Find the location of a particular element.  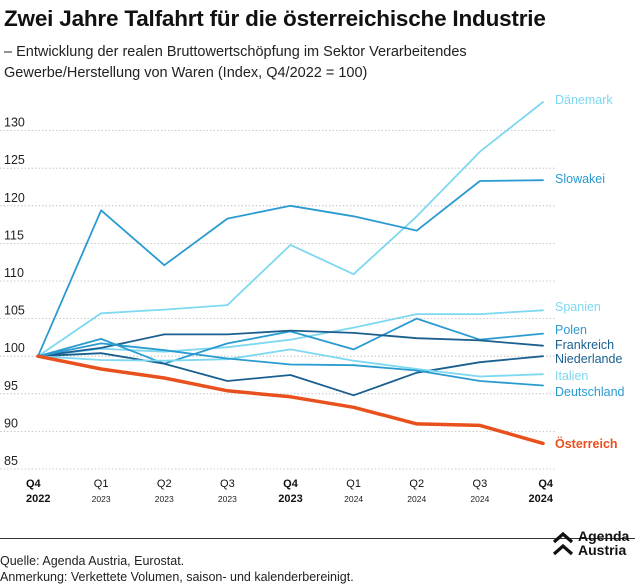

footer-divider is located at coordinates (317, 538).